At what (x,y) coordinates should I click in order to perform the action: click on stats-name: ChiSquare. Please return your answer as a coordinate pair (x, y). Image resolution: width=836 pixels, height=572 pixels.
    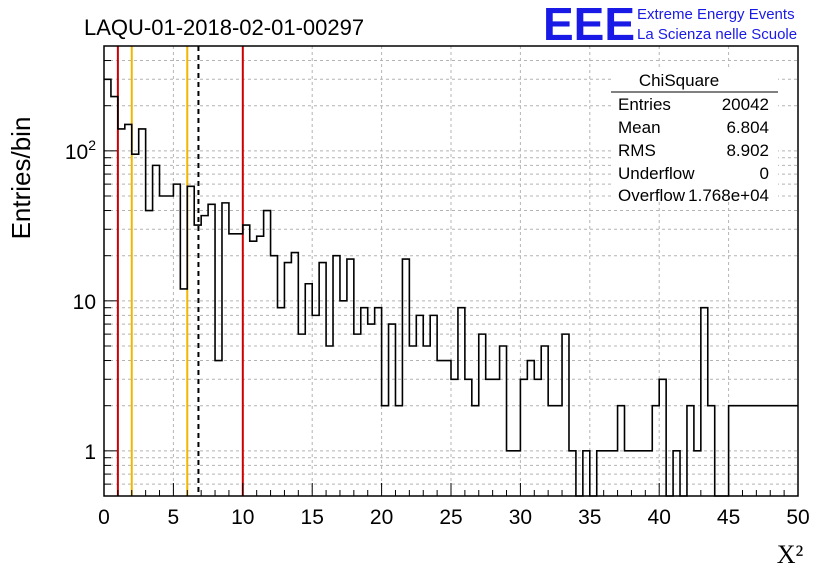
    Looking at the image, I should click on (679, 80).